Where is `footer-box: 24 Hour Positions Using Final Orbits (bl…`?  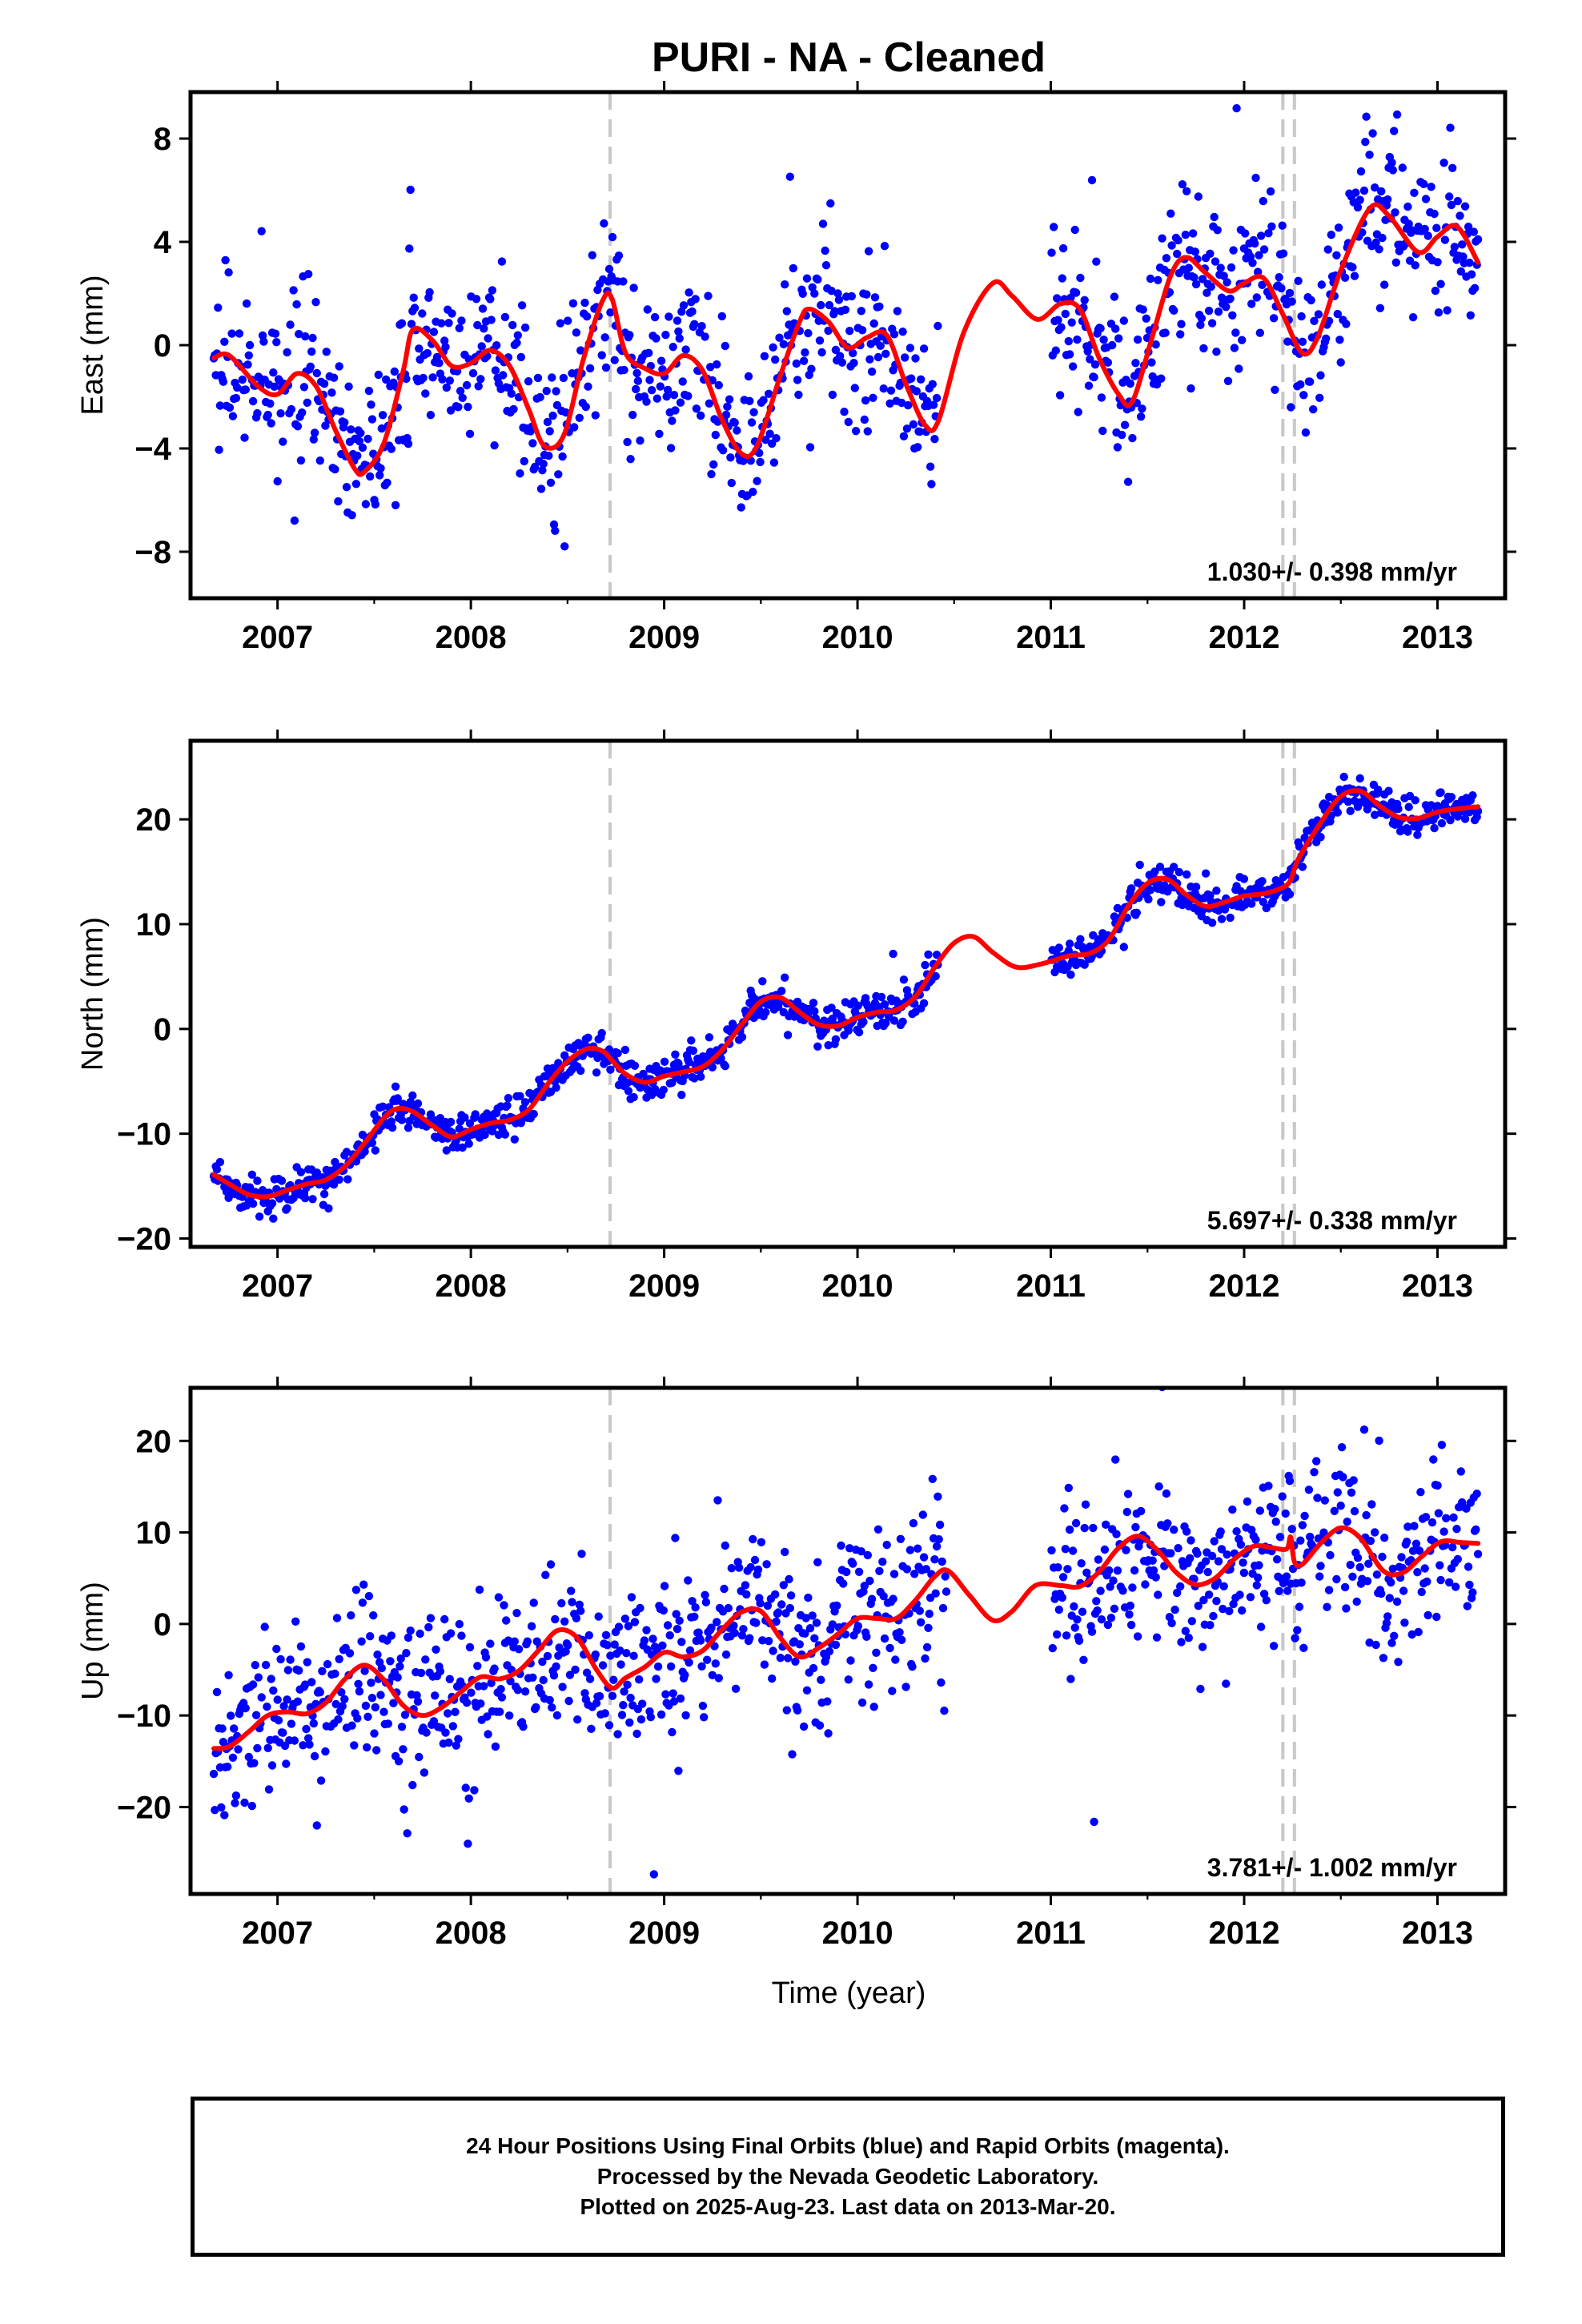
footer-box: 24 Hour Positions Using Final Orbits (bl… is located at coordinates (848, 2177).